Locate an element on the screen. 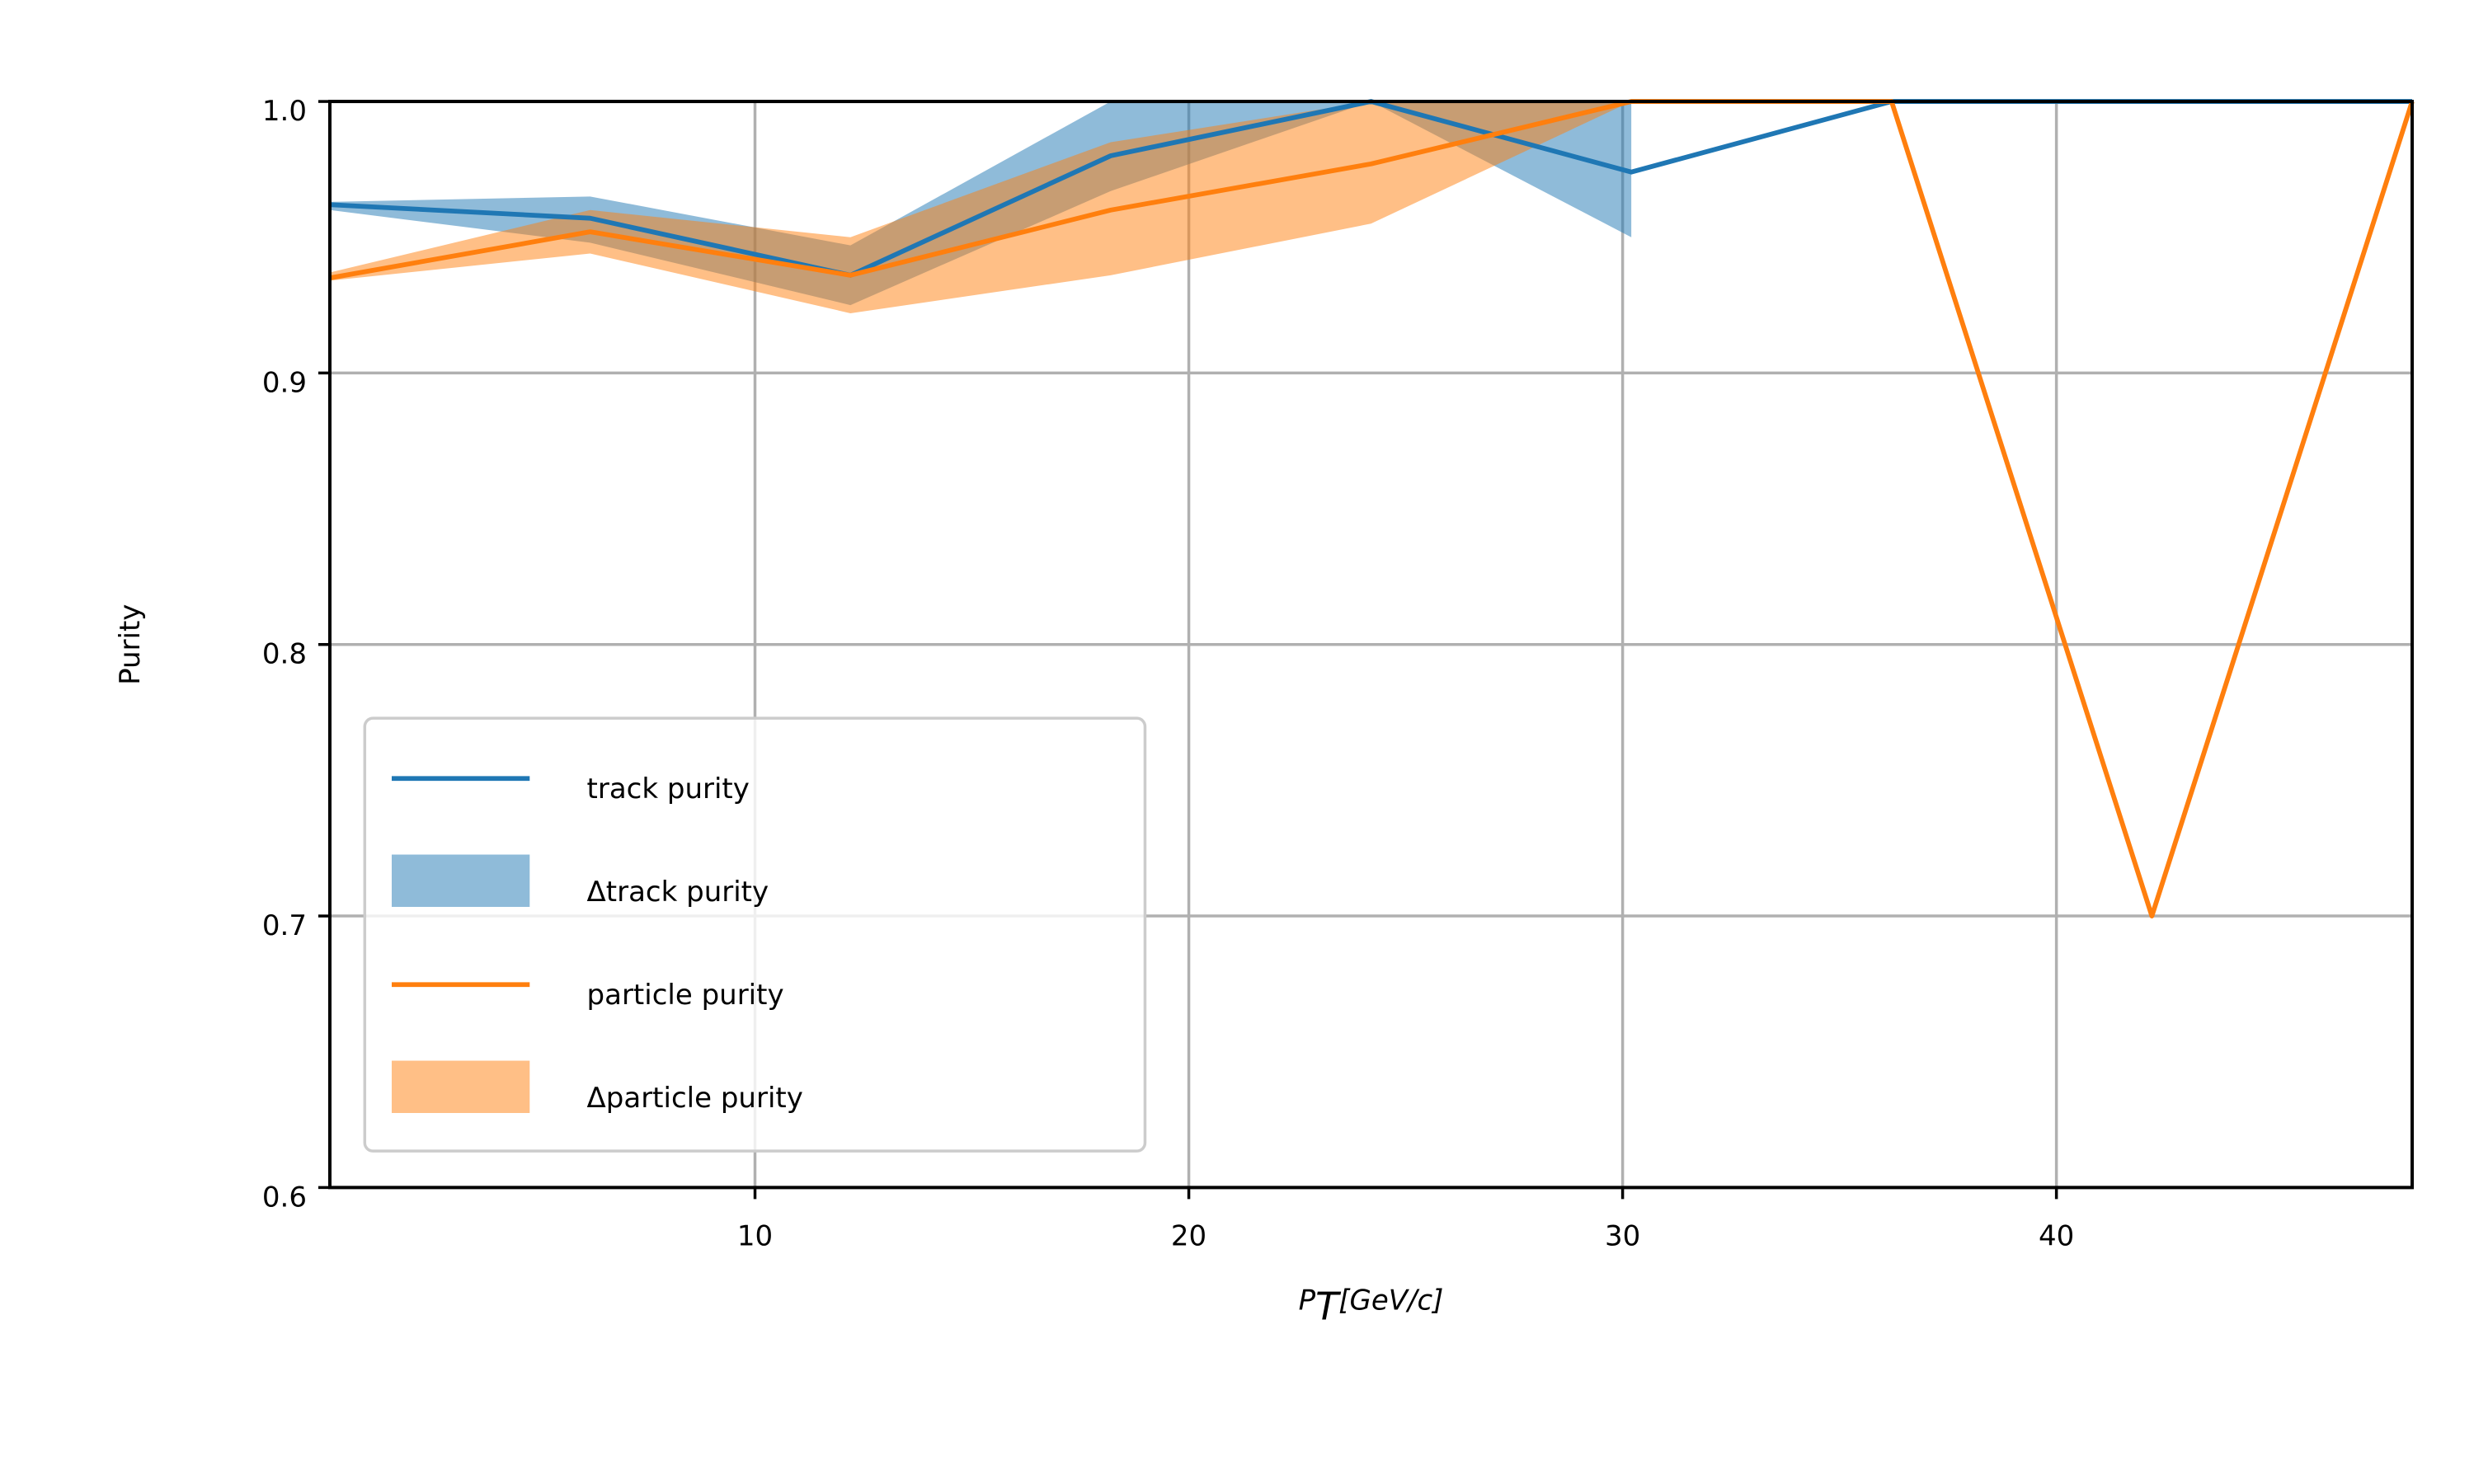 This screenshot has height=1484, width=2474. y-axis: 0.6 0.7 0.8 0.9 1.0 is located at coordinates (296, 654).